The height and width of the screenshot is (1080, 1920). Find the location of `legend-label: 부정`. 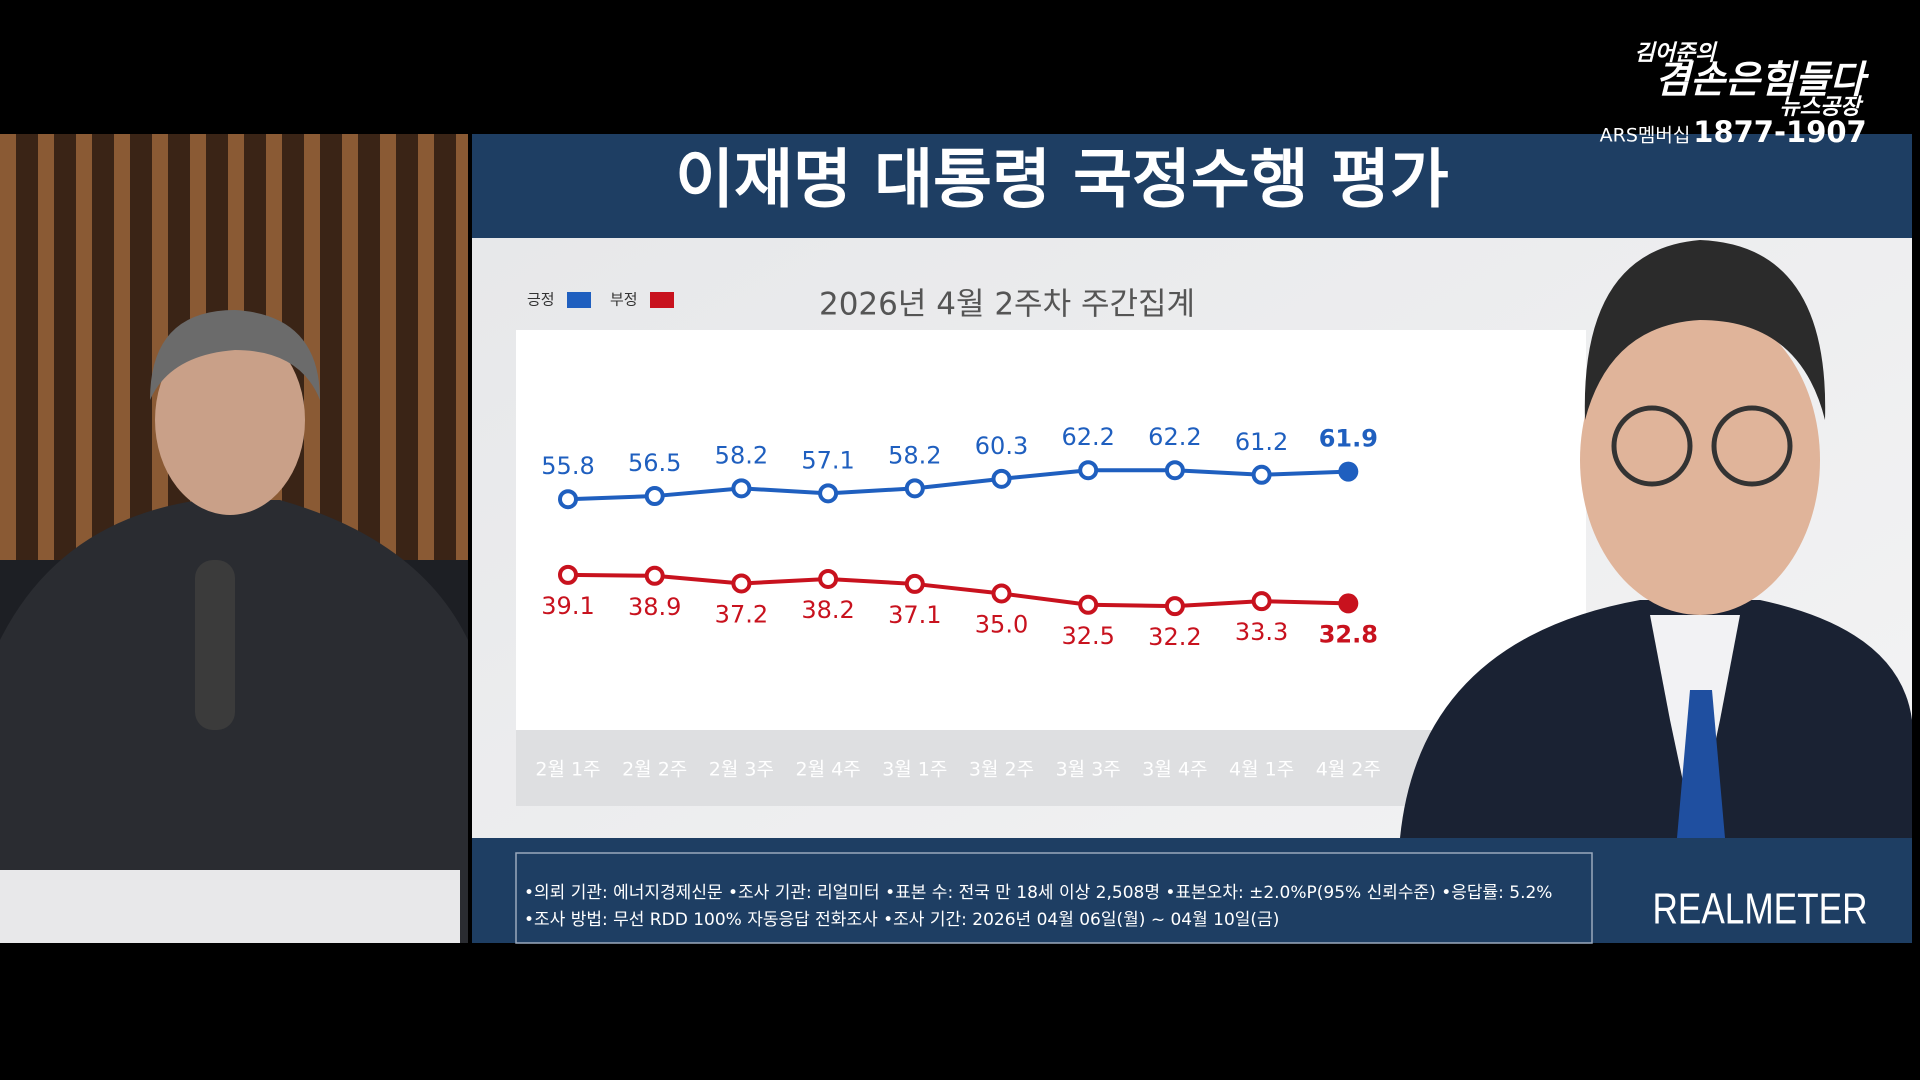

legend-label: 부정 is located at coordinates (624, 300).